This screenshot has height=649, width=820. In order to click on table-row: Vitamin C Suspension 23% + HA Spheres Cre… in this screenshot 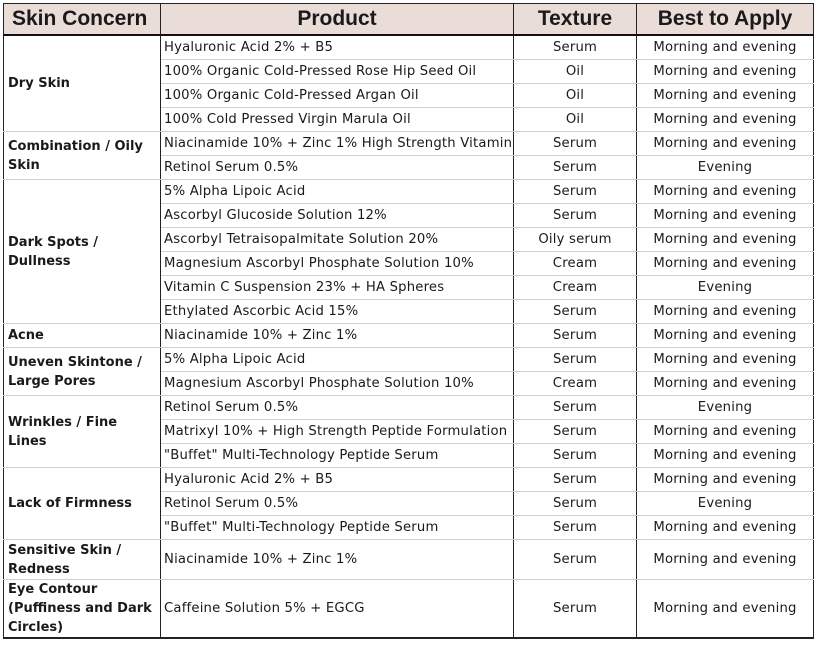, I will do `click(409, 287)`.